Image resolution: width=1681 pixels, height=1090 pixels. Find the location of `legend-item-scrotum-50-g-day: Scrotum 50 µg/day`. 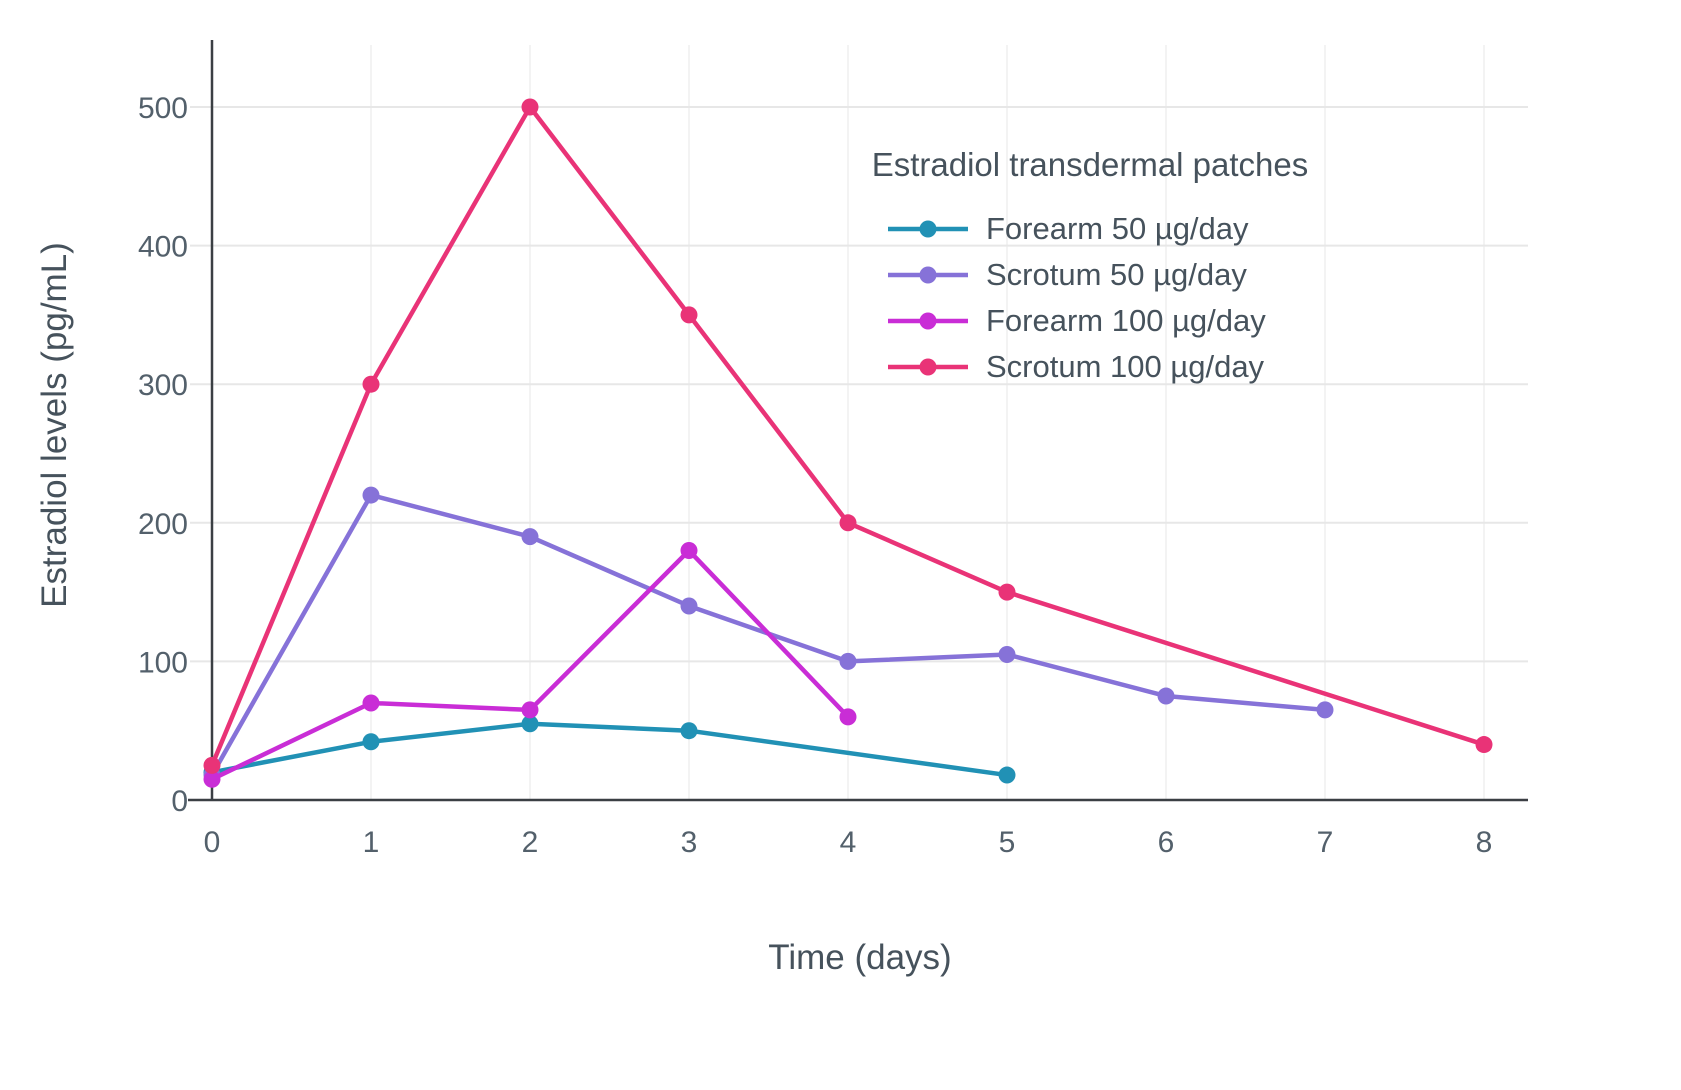

legend-item-scrotum-50-g-day: Scrotum 50 µg/day is located at coordinates (1090, 275).